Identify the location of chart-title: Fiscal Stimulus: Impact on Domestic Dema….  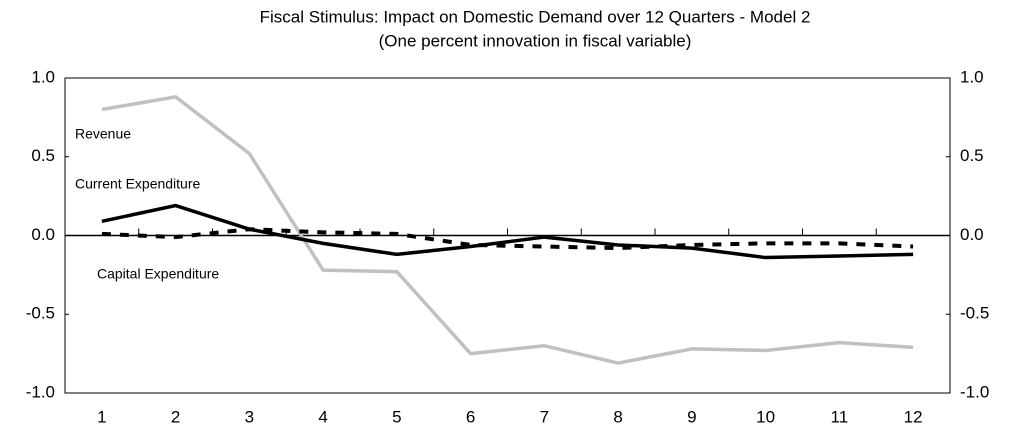
(535, 16).